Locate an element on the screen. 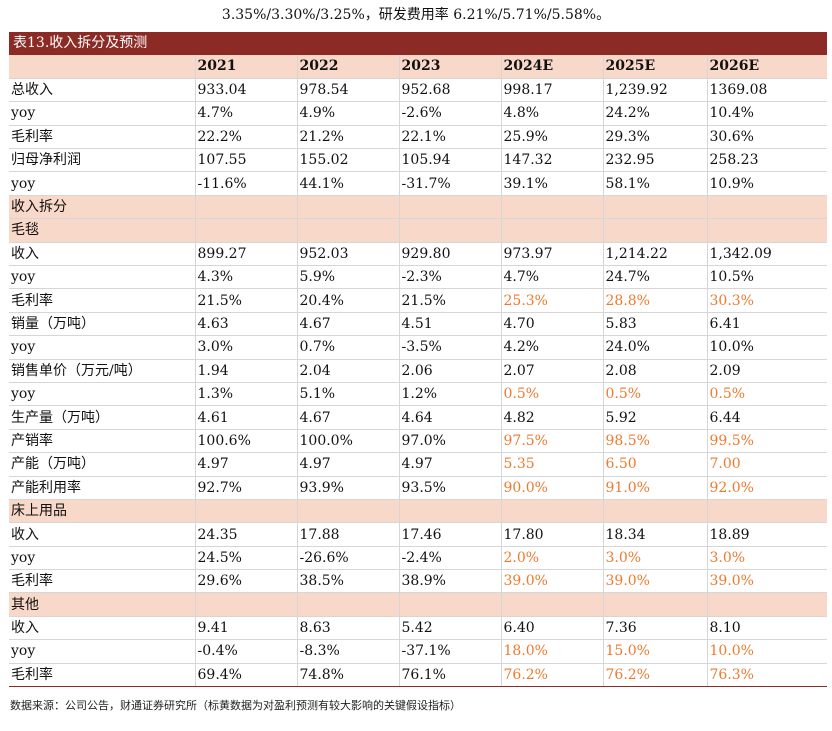 This screenshot has height=731, width=832. table-row: yoy 4.3% 5.9% -2.3% 4.7% 24.7% 10.5% is located at coordinates (418, 277).